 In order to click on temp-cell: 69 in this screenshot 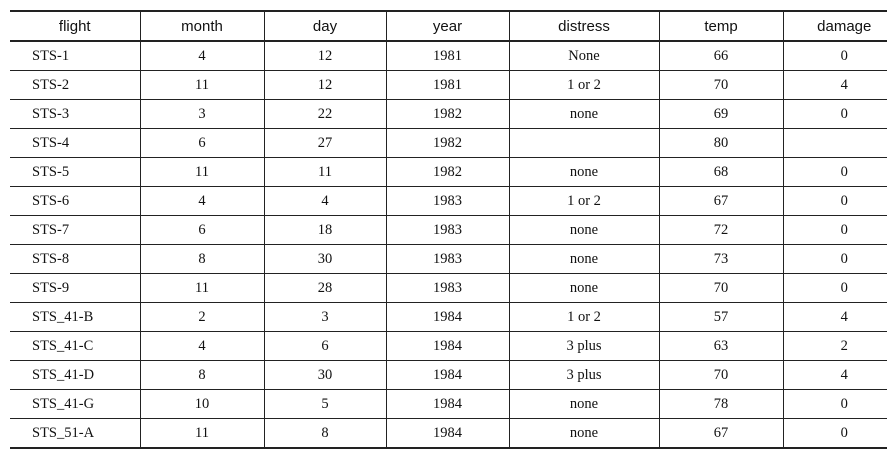, I will do `click(721, 114)`.